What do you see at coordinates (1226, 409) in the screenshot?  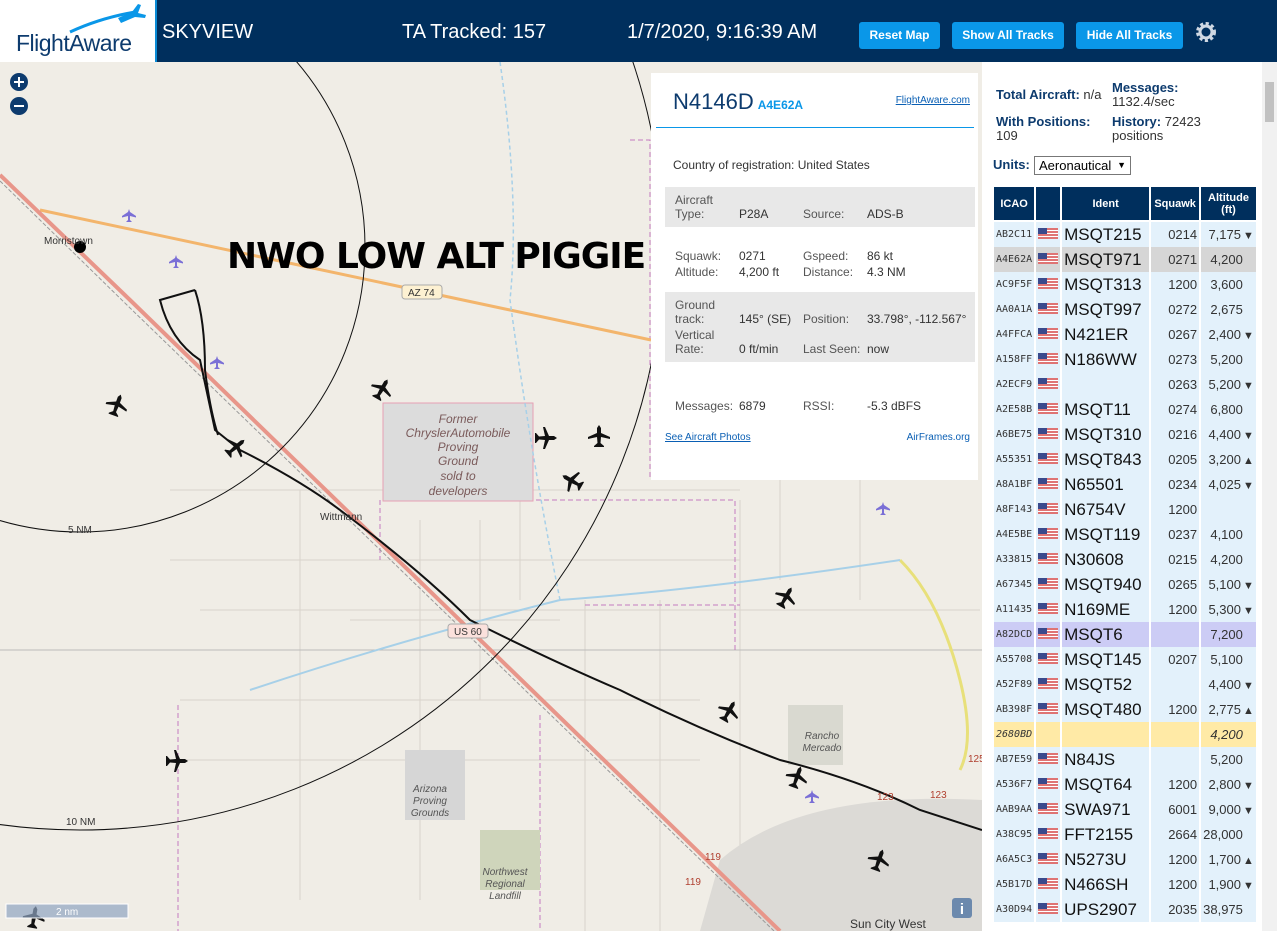 I see `altitude-value: 6,800` at bounding box center [1226, 409].